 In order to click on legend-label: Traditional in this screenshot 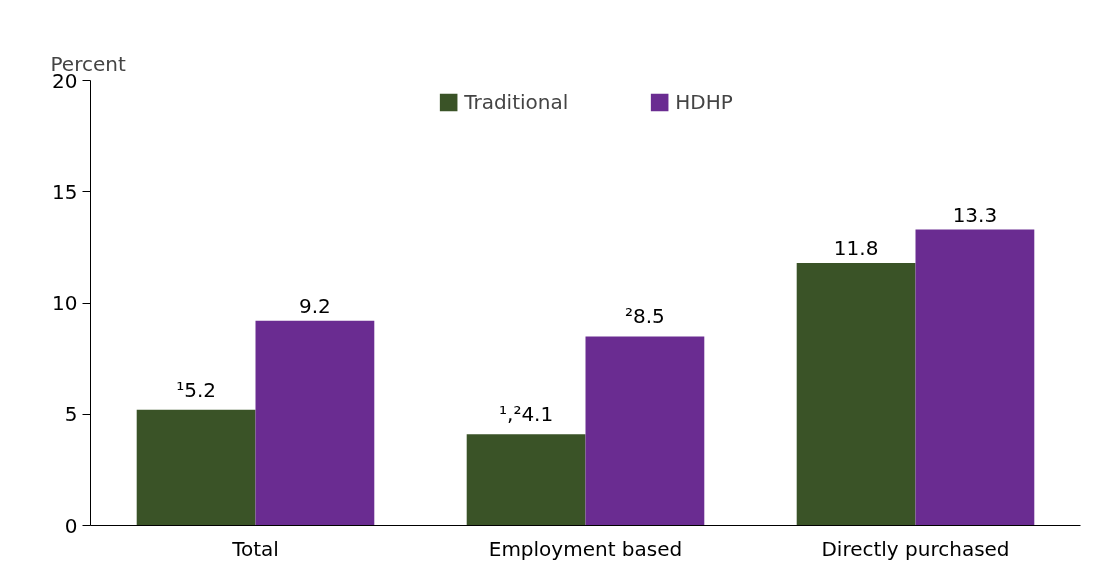, I will do `click(516, 102)`.